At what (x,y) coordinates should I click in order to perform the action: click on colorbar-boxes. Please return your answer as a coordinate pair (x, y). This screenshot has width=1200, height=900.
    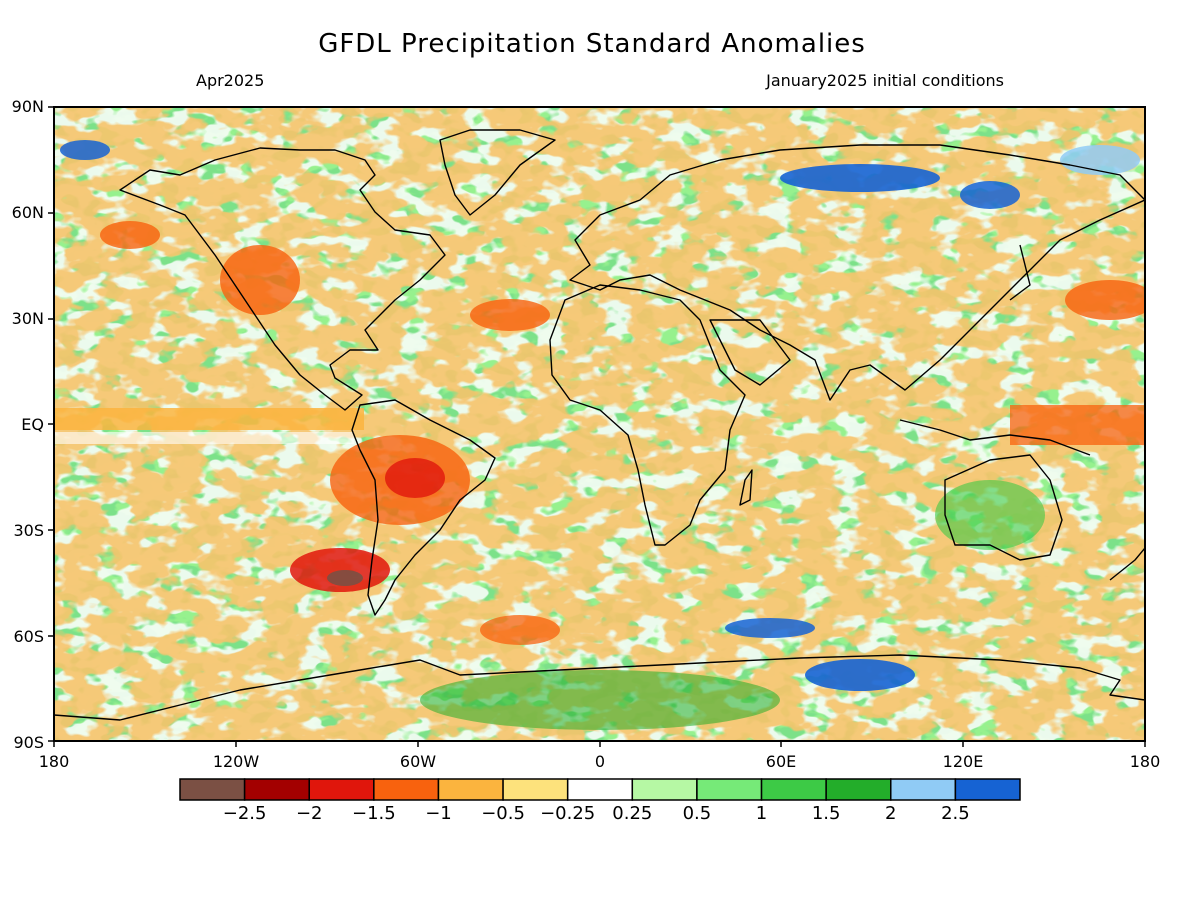
    Looking at the image, I should click on (600, 789).